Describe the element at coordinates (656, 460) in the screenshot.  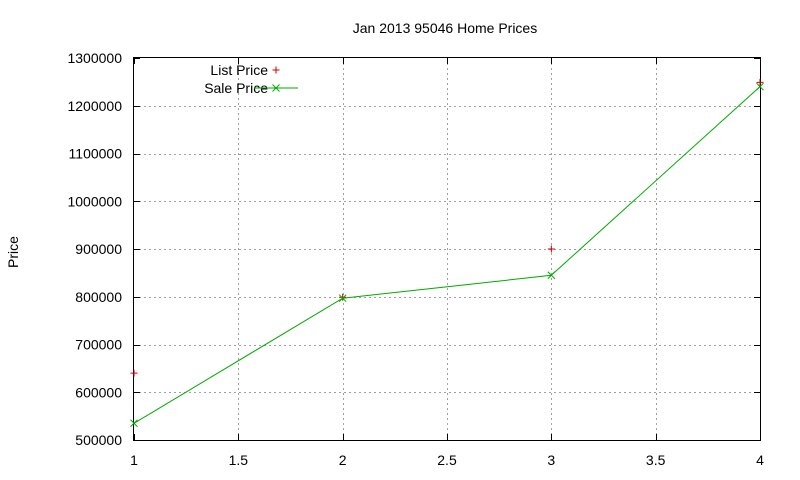
I see `x-tick-label: 3.5` at that location.